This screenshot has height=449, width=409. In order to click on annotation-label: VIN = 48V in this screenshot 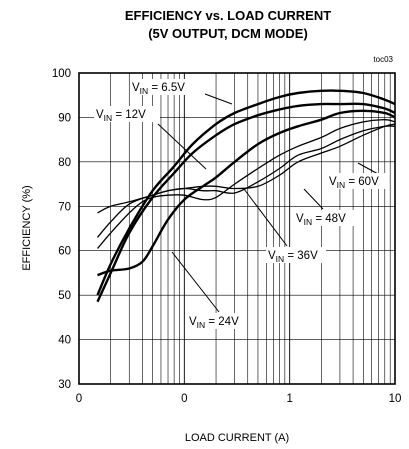, I will do `click(321, 220)`.